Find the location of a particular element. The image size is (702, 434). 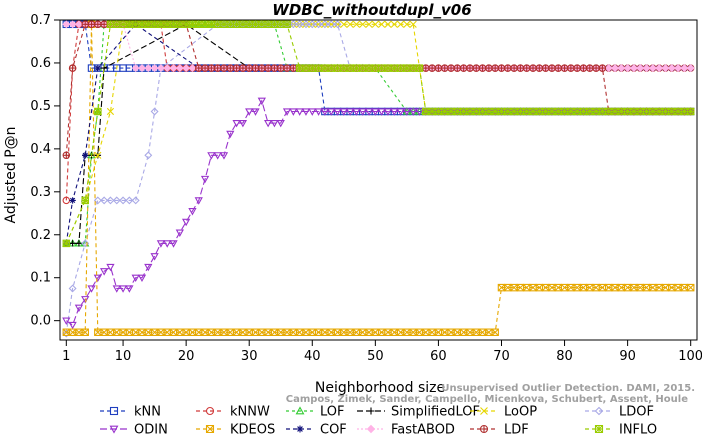

y-axis: 0.0 0.1 0.2 0.3 0.4 0.5 0.6 0.7 is located at coordinates (45, 171).